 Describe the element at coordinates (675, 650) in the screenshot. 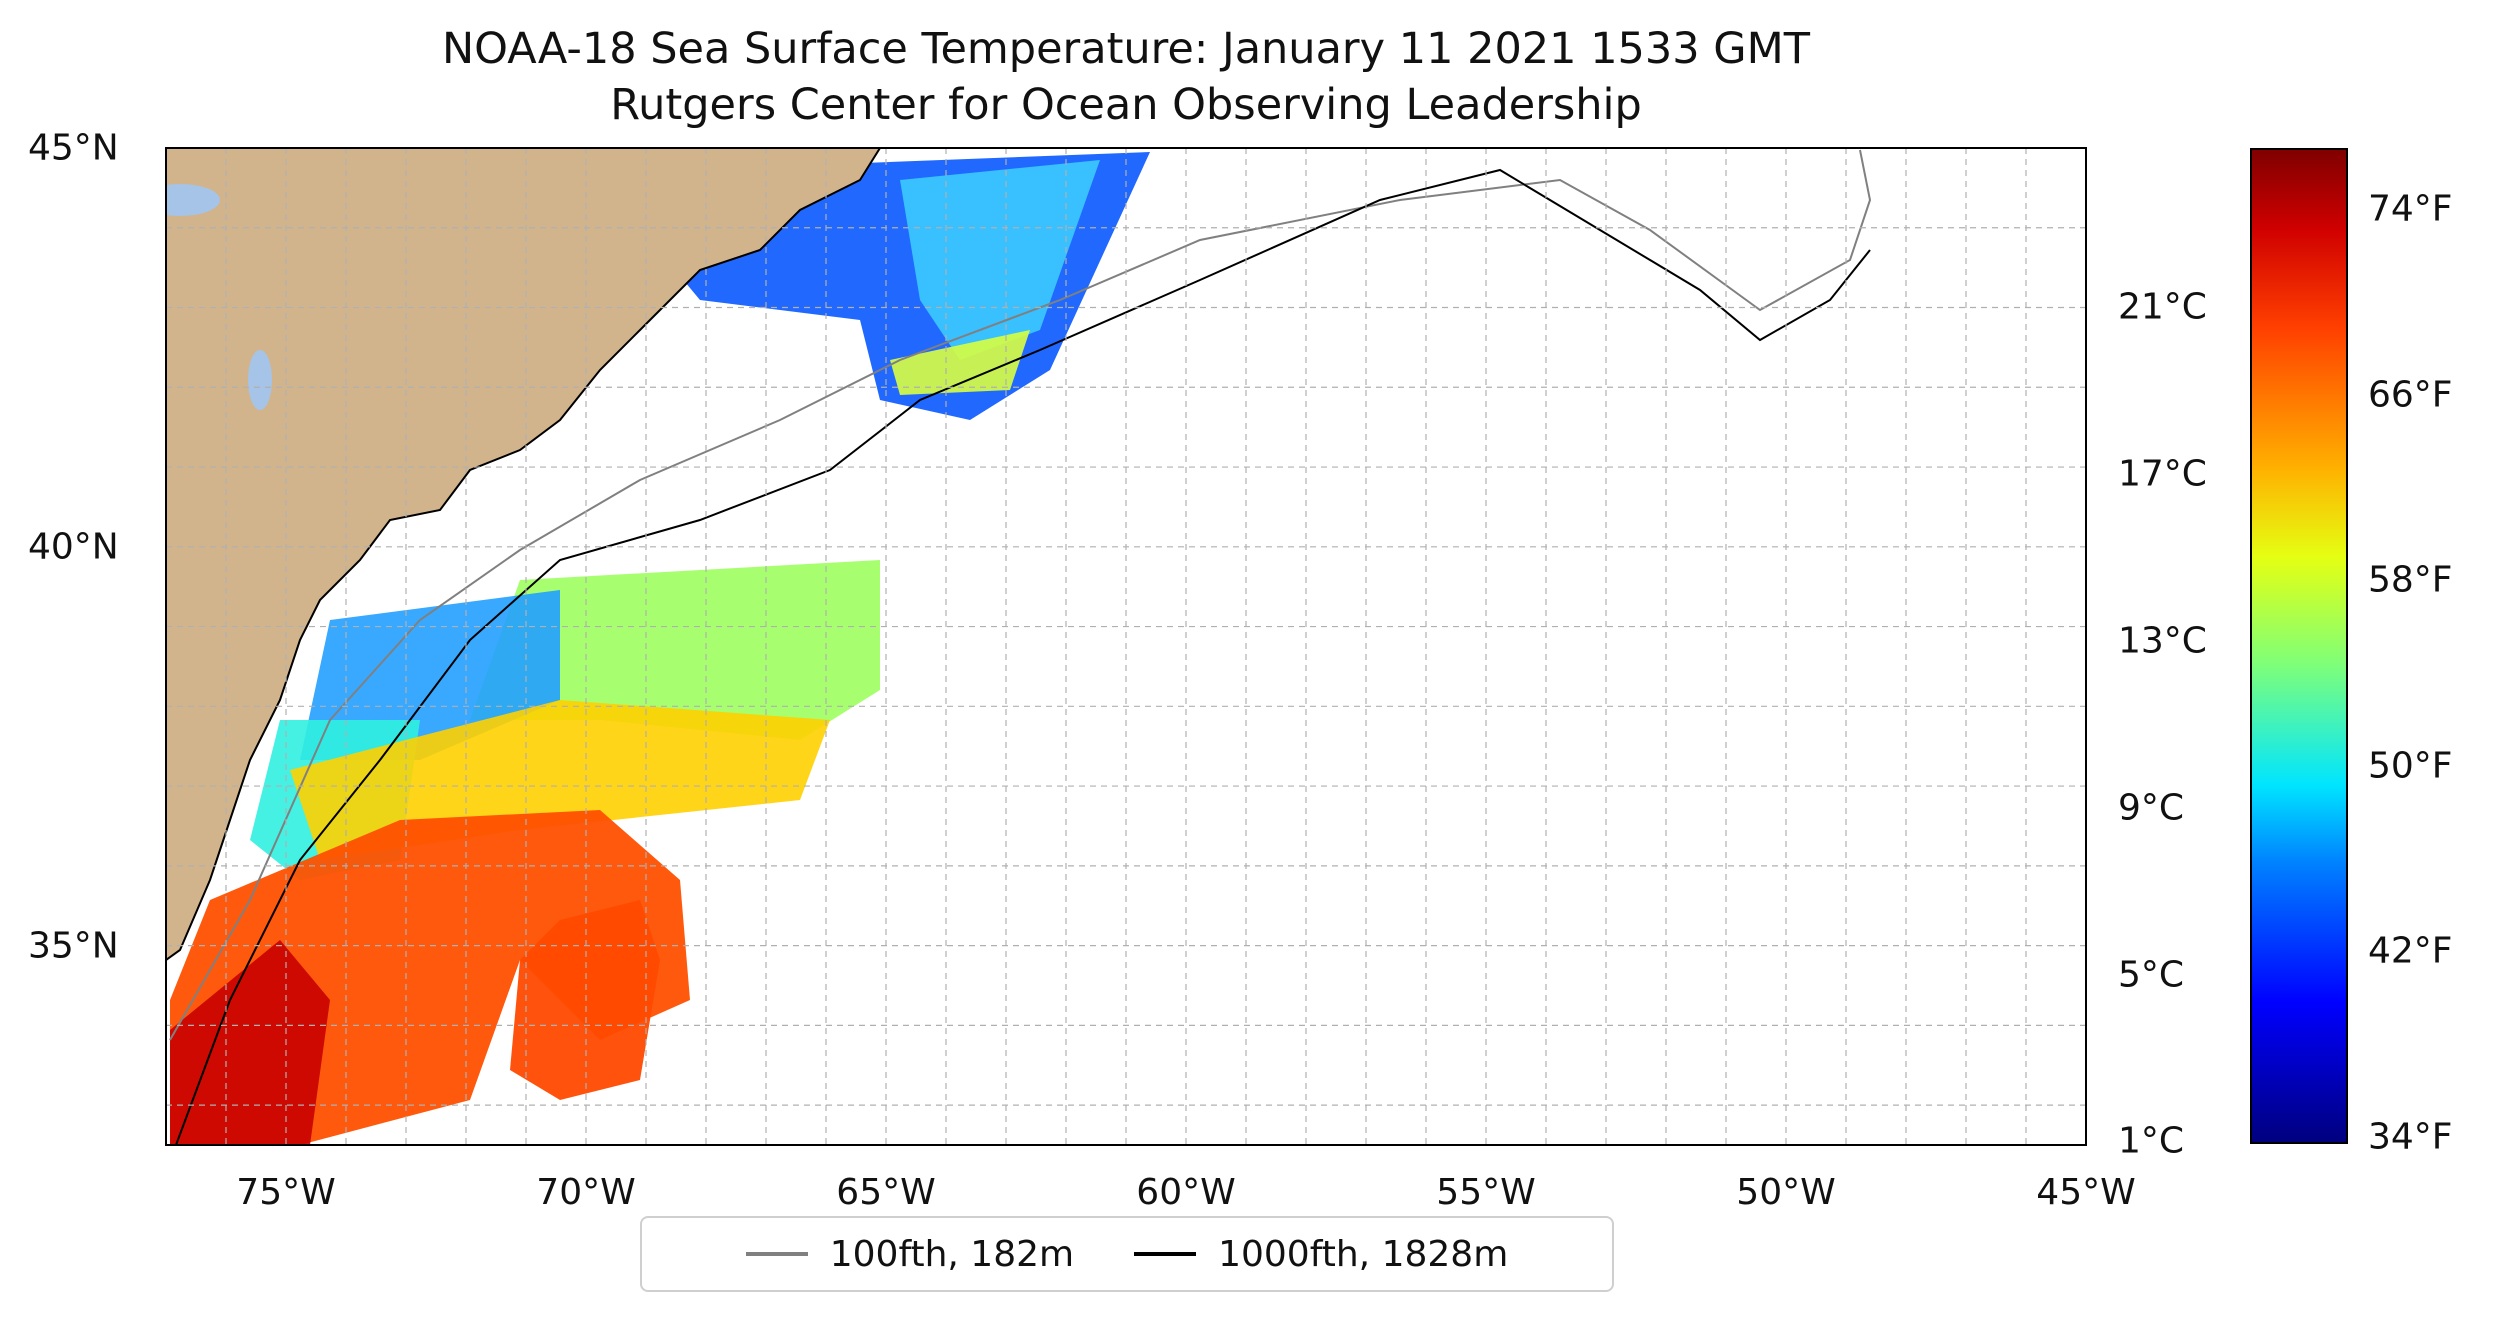

I see `sst-swath-slope-water` at that location.